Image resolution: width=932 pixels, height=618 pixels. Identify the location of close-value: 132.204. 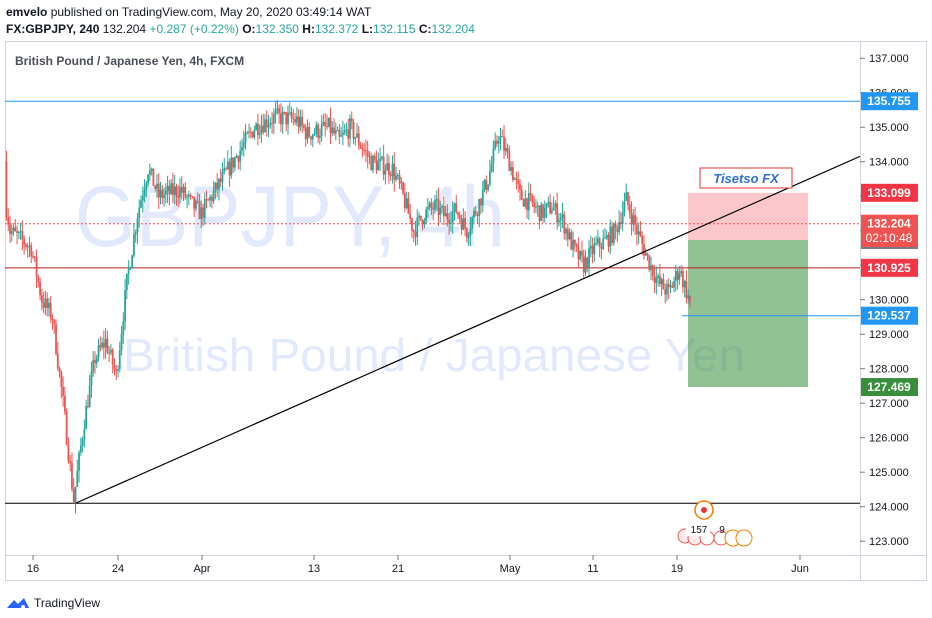
(453, 29).